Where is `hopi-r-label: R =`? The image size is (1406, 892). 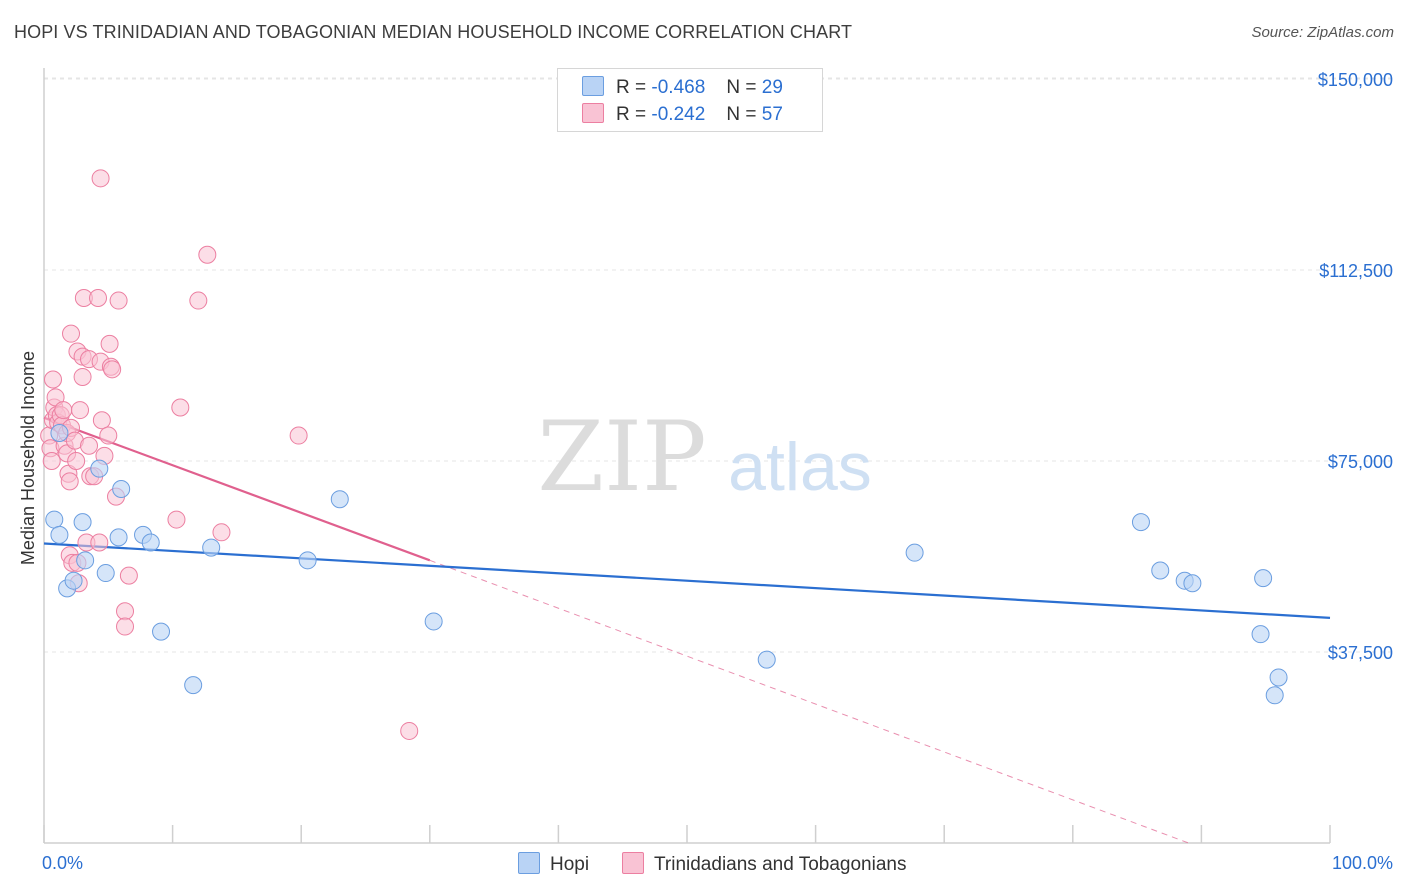 hopi-r-label: R = is located at coordinates (631, 87).